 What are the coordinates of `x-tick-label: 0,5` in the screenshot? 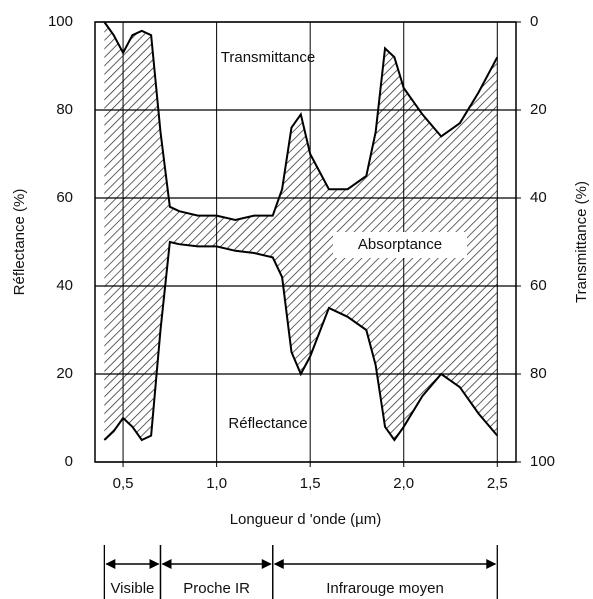 It's located at (123, 483).